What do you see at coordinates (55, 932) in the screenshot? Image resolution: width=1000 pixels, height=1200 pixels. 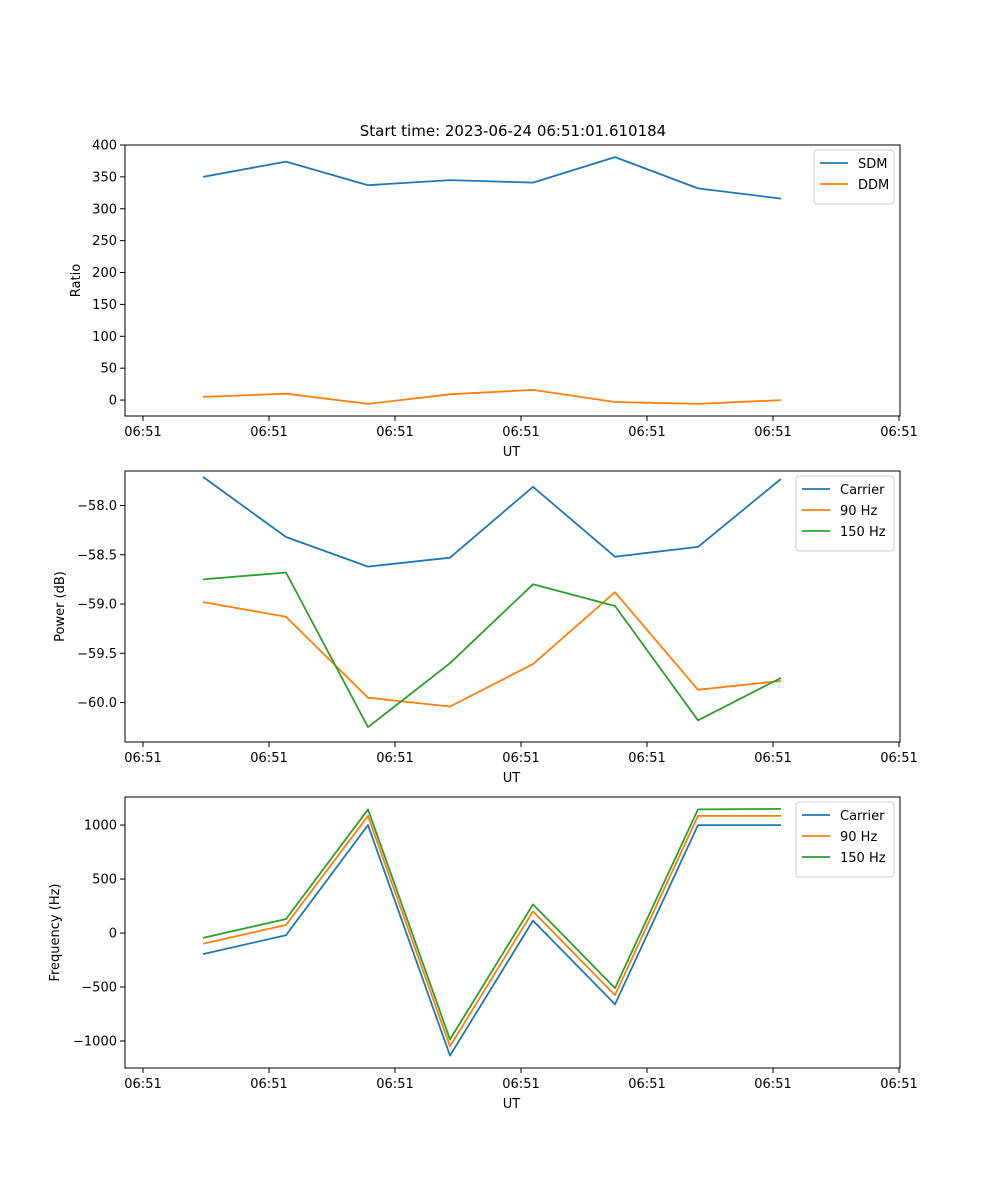 I see `y-axis-label: Frequency (Hz)` at bounding box center [55, 932].